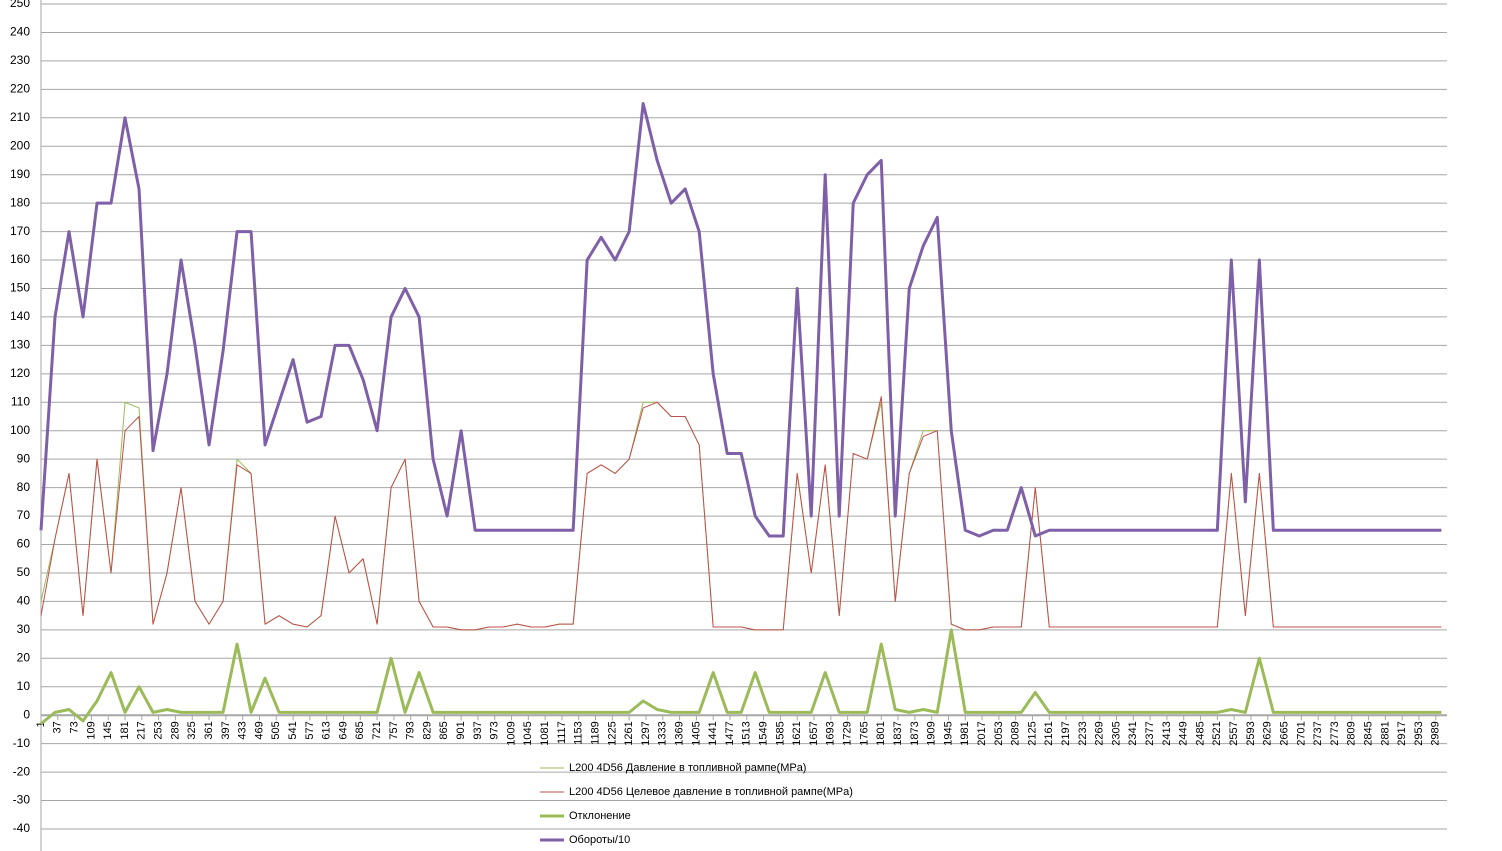  I want to click on x-tick-label: 109, so click(91, 730).